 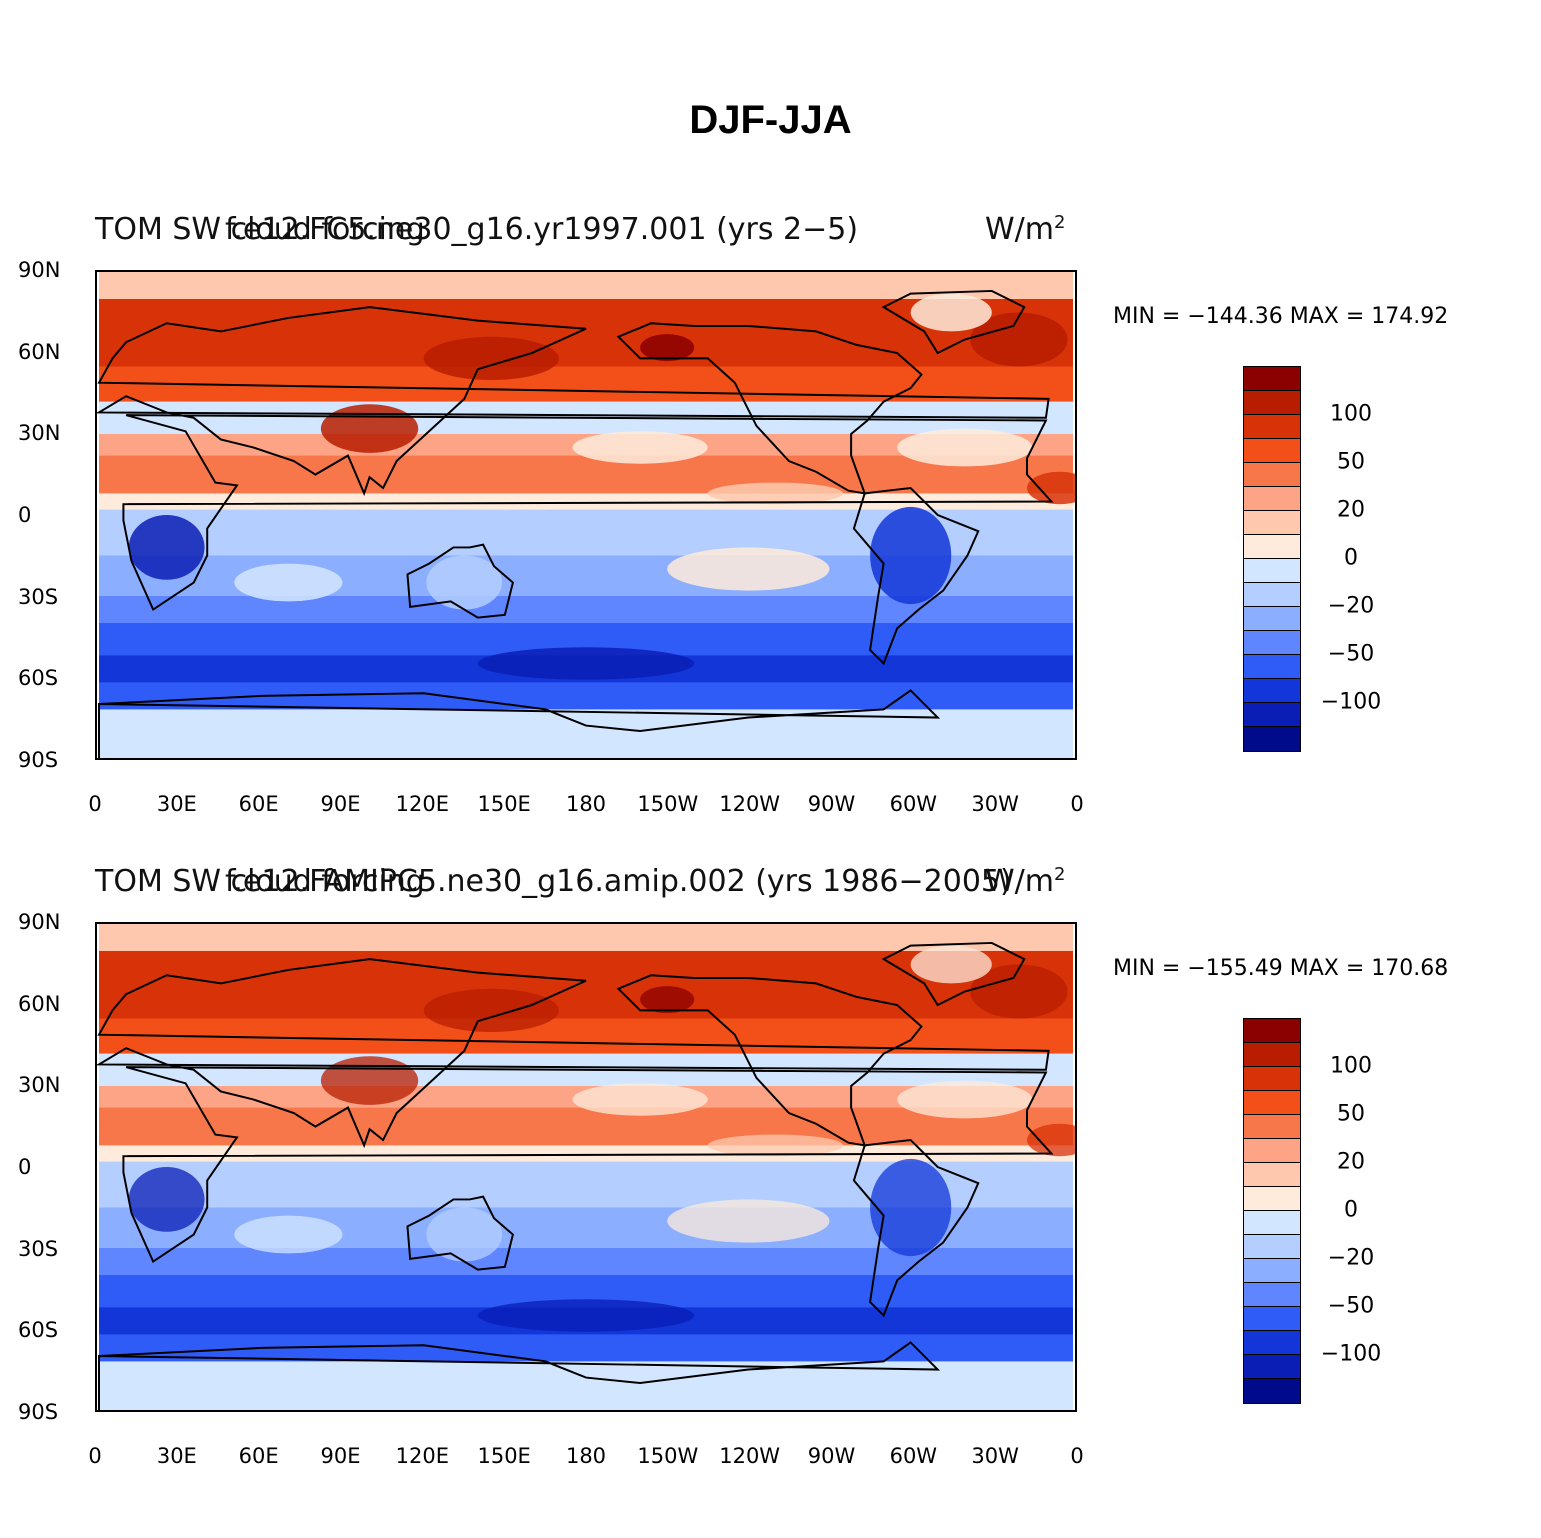 What do you see at coordinates (519, 1375) in the screenshot?
I see `antarctica-outline` at bounding box center [519, 1375].